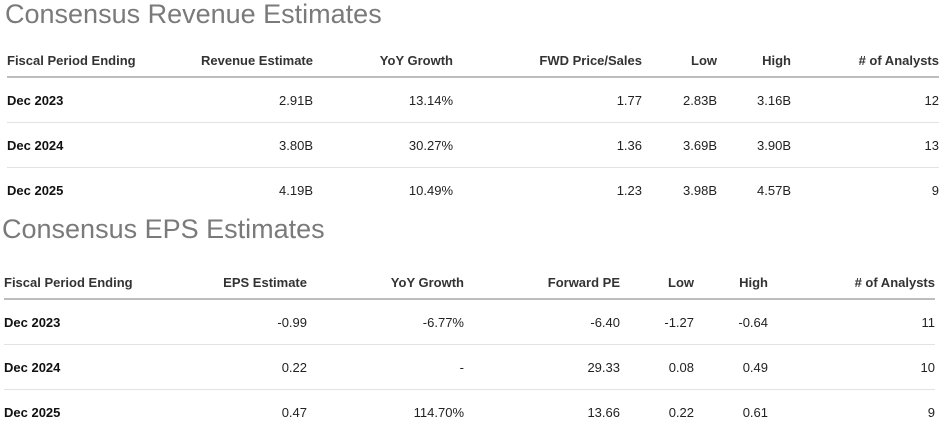  I want to click on eps-section-title: Consensus EPS Estimates, so click(163, 229).